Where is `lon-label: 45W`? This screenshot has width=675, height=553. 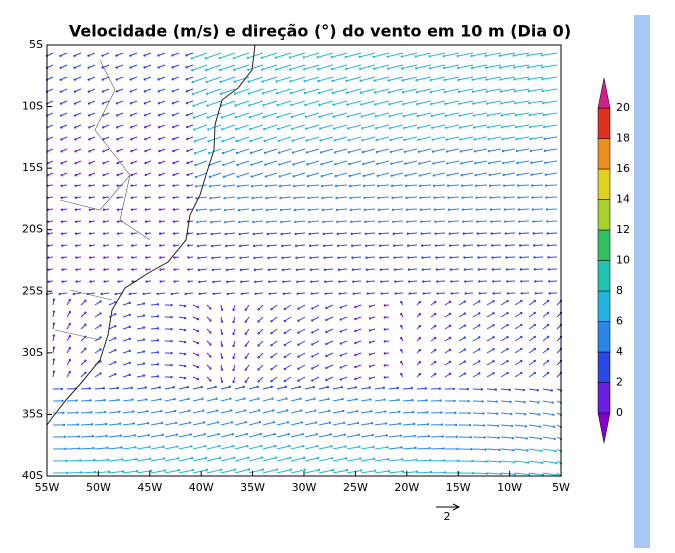 lon-label: 45W is located at coordinates (149, 487).